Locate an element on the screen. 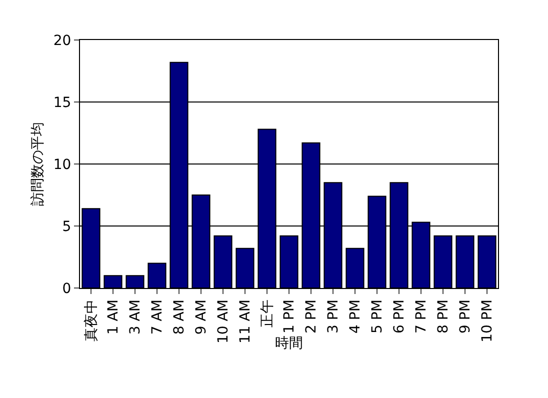 The height and width of the screenshot is (398, 548). x-tick-label: 1 PM is located at coordinates (290, 317).